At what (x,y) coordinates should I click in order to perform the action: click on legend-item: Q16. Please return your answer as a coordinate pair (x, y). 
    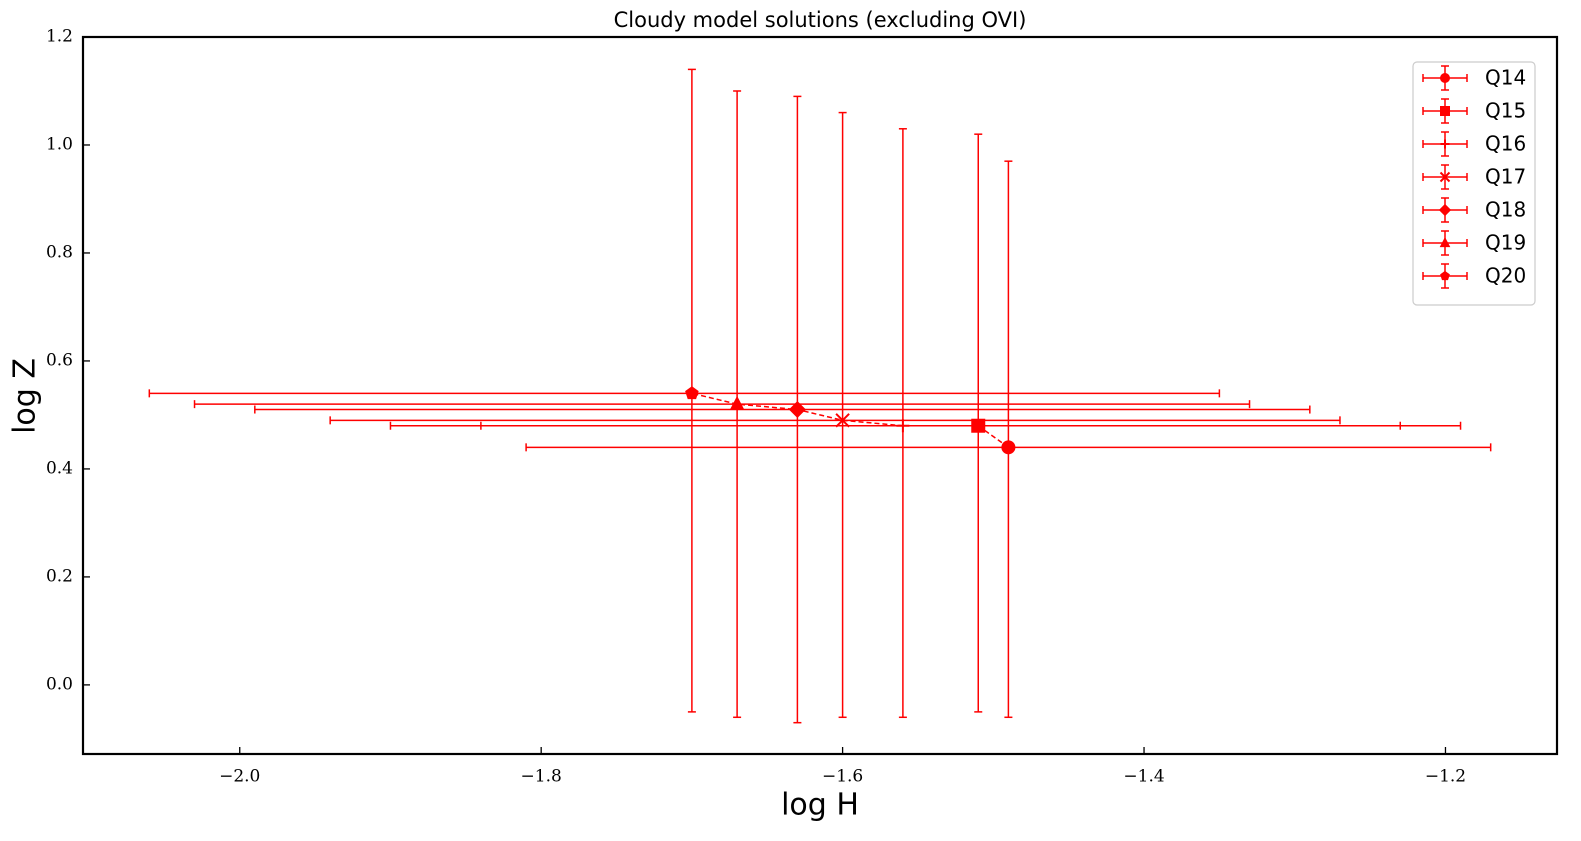
    Looking at the image, I should click on (1474, 144).